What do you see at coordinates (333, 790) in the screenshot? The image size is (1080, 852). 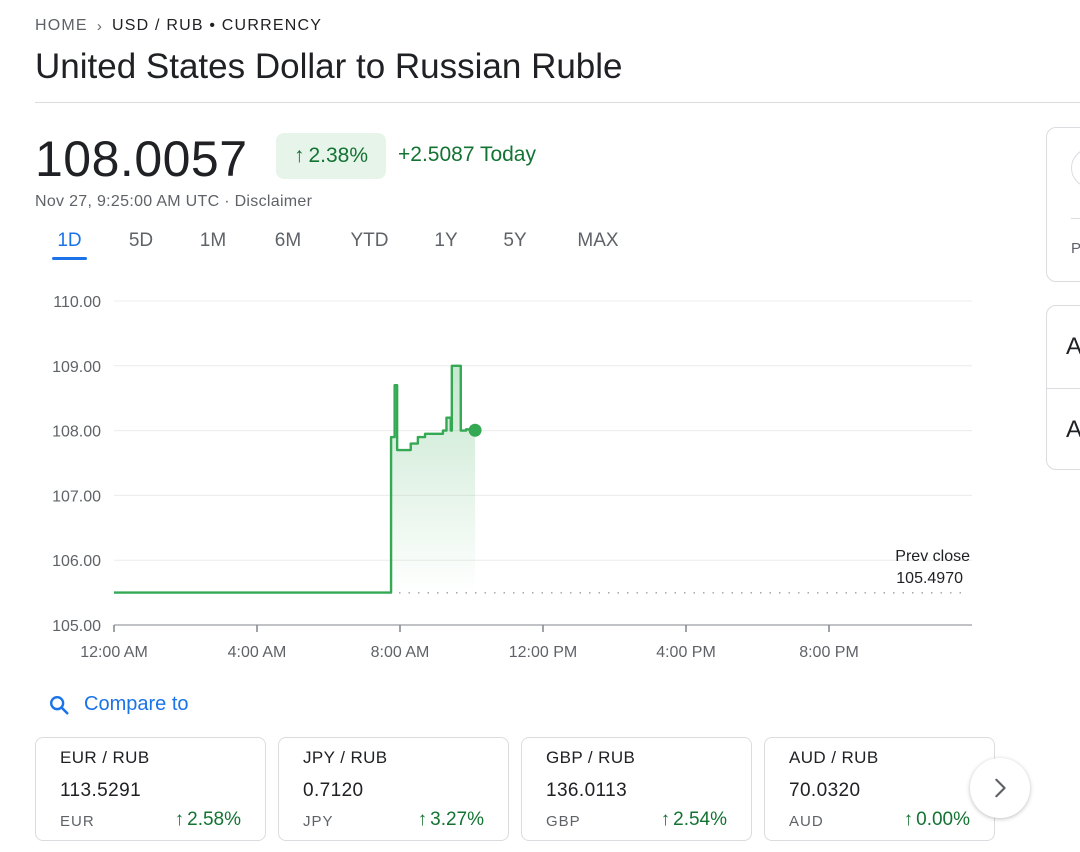 I see `card-value: 0.7120` at bounding box center [333, 790].